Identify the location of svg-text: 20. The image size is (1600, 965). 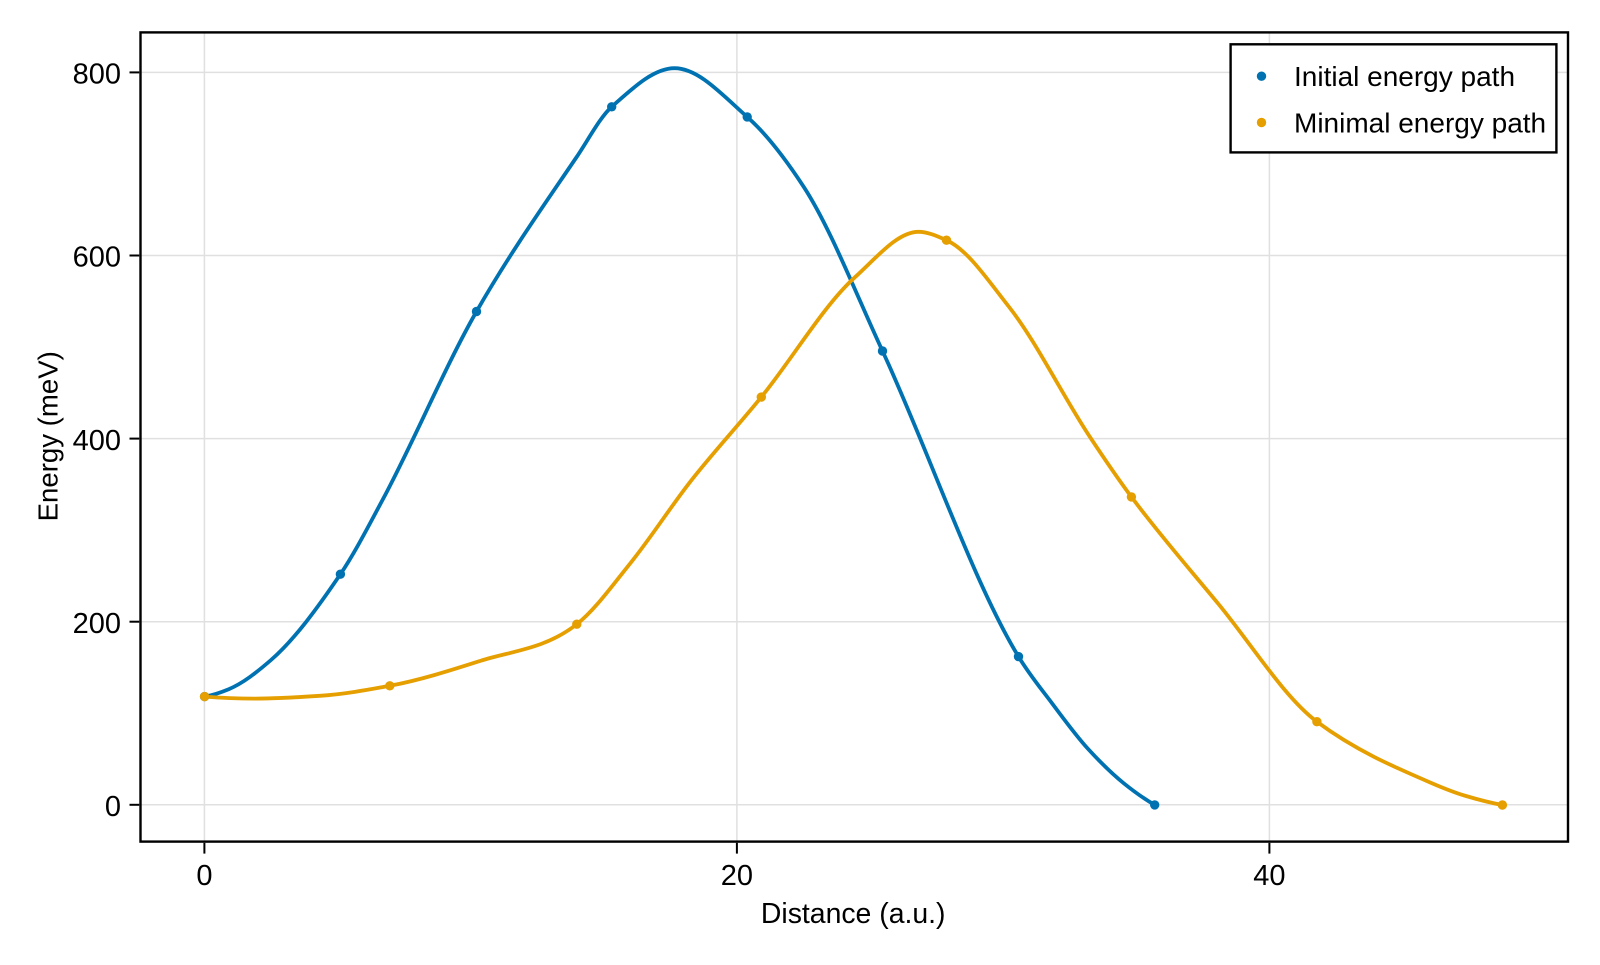
(737, 876).